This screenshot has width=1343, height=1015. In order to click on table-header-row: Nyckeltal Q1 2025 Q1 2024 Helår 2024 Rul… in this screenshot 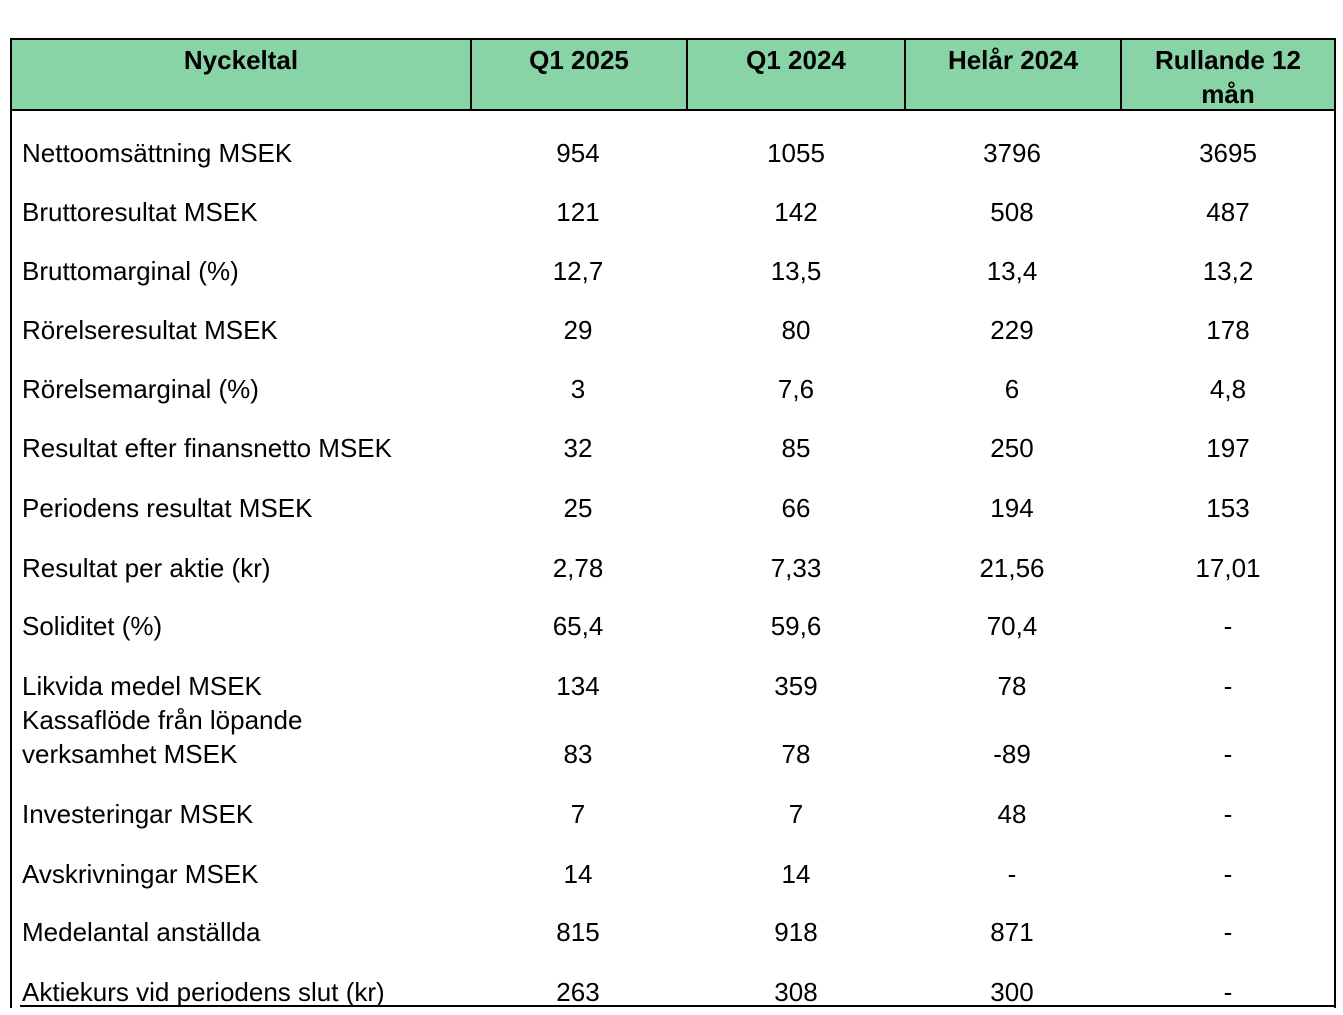, I will do `click(673, 75)`.